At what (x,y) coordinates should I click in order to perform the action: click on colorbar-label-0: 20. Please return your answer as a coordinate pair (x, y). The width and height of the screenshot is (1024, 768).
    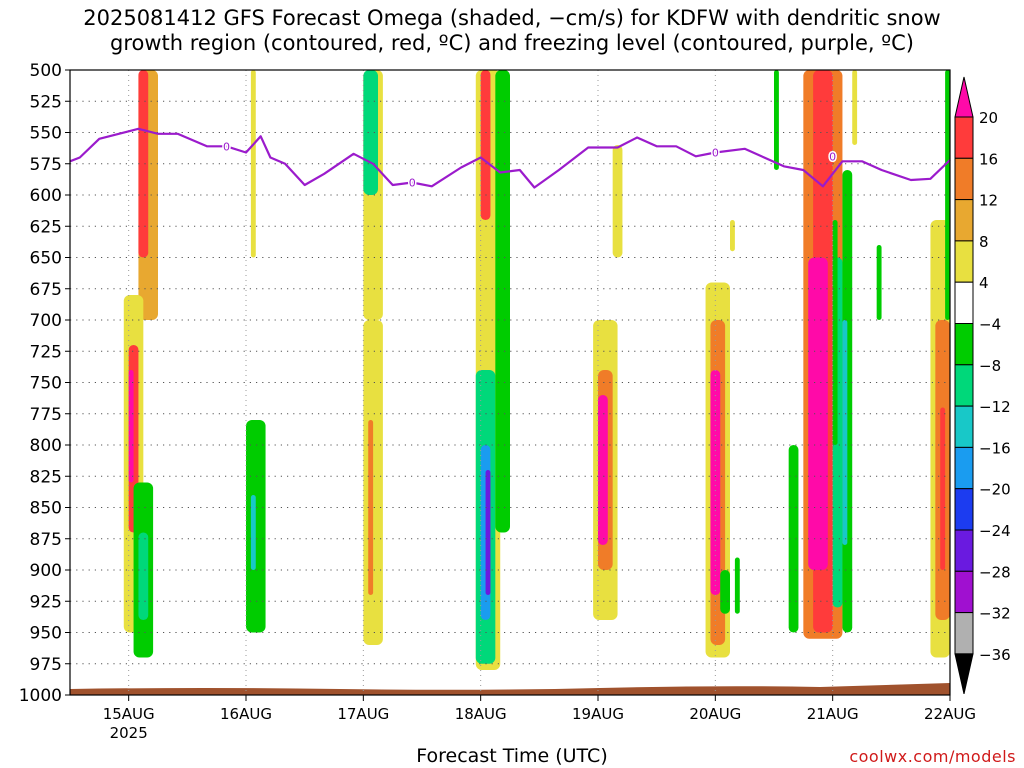
    Looking at the image, I should click on (988, 118).